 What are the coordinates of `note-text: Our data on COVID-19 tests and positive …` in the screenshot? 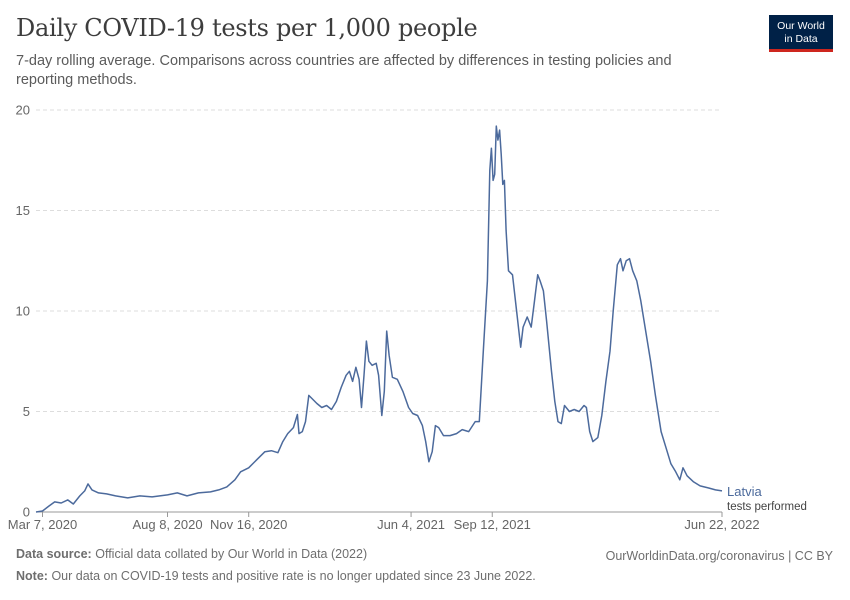 It's located at (293, 576).